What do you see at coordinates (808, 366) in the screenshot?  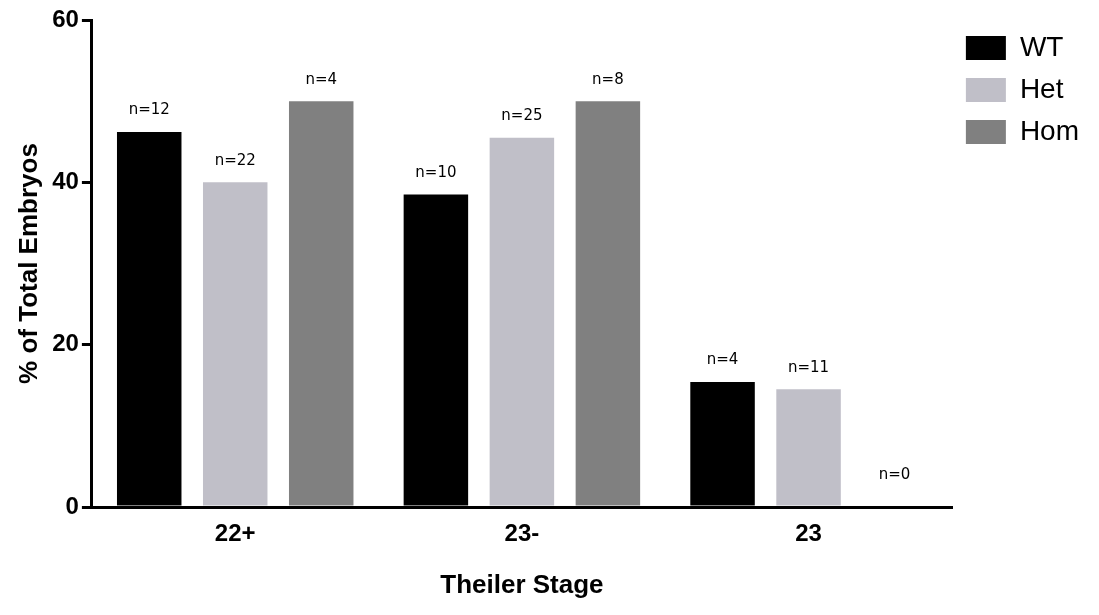 I see `annotation: n=11` at bounding box center [808, 366].